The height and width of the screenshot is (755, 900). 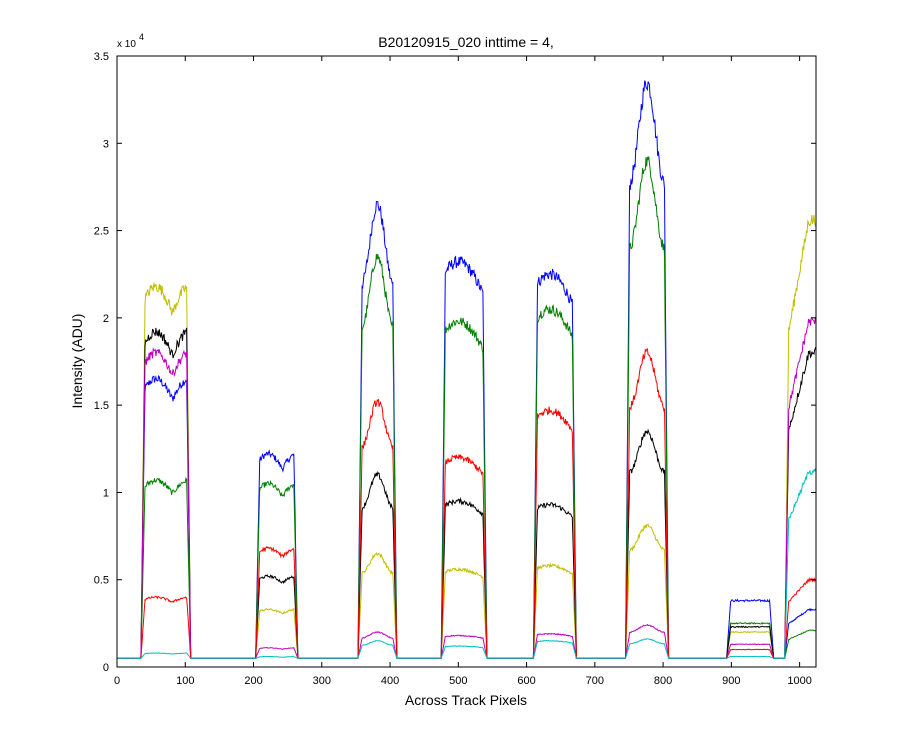 I want to click on x-tick-label: 800, so click(x=663, y=681).